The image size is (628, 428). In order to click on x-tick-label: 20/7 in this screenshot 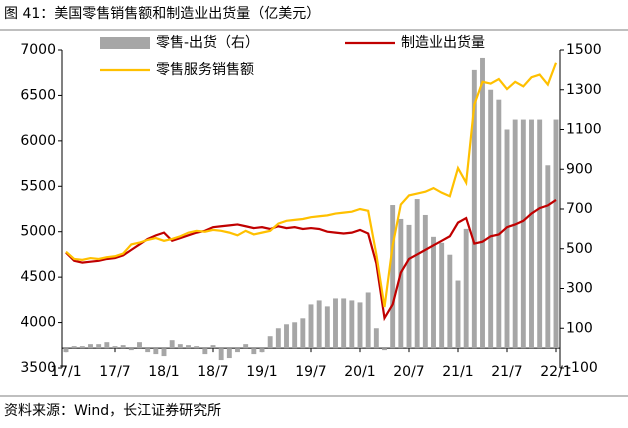, I will do `click(408, 372)`.